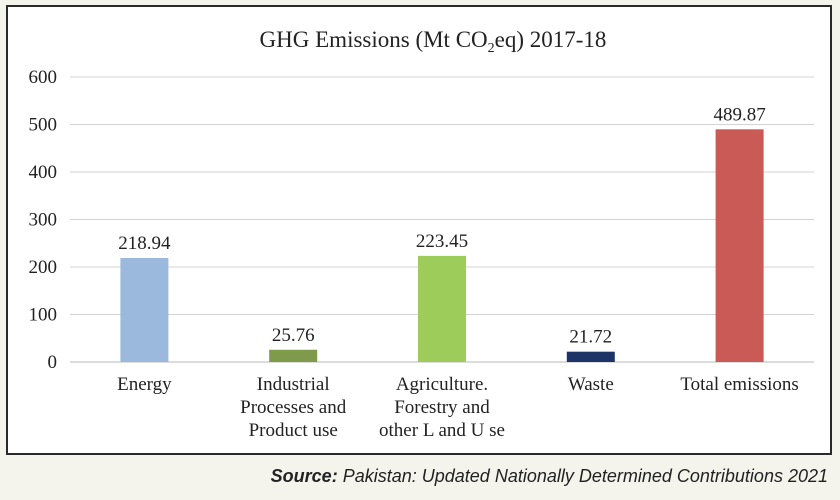  What do you see at coordinates (442, 384) in the screenshot?
I see `x-category-label: Agriculture.` at bounding box center [442, 384].